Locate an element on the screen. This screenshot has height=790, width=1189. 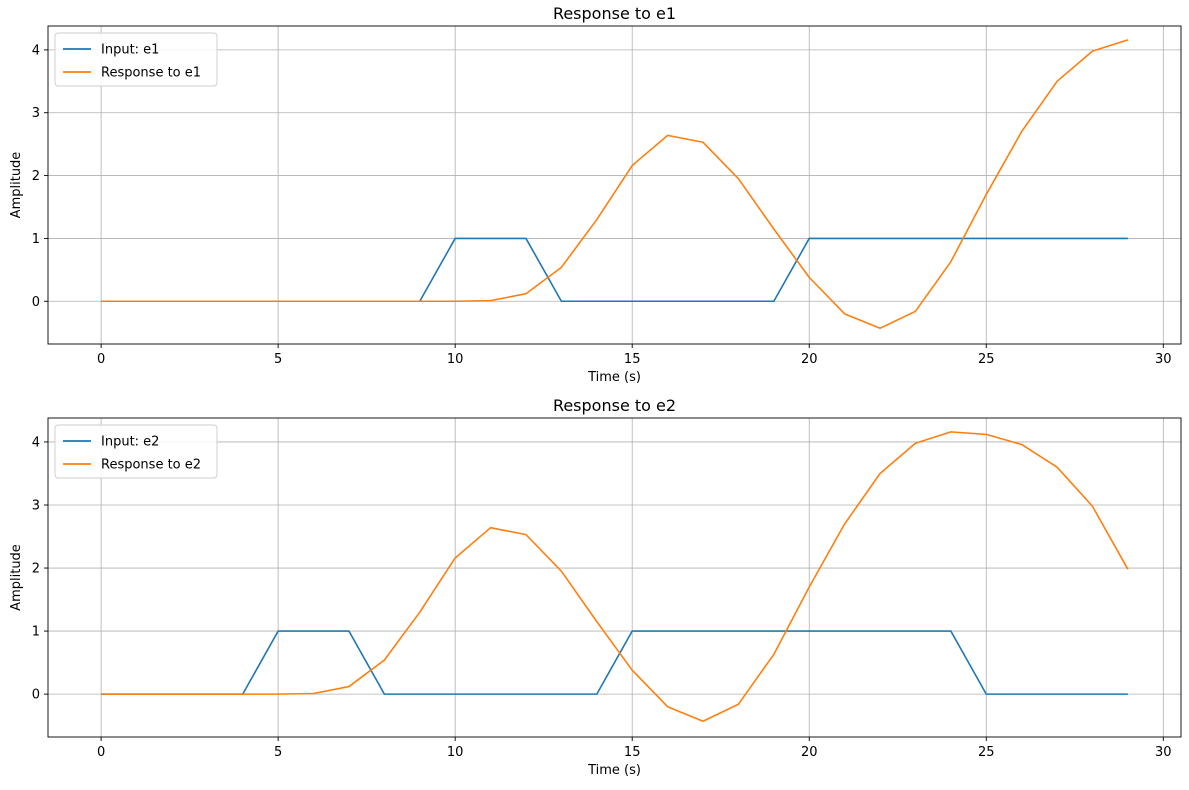
legend-label-1: Input: e2 is located at coordinates (130, 442).